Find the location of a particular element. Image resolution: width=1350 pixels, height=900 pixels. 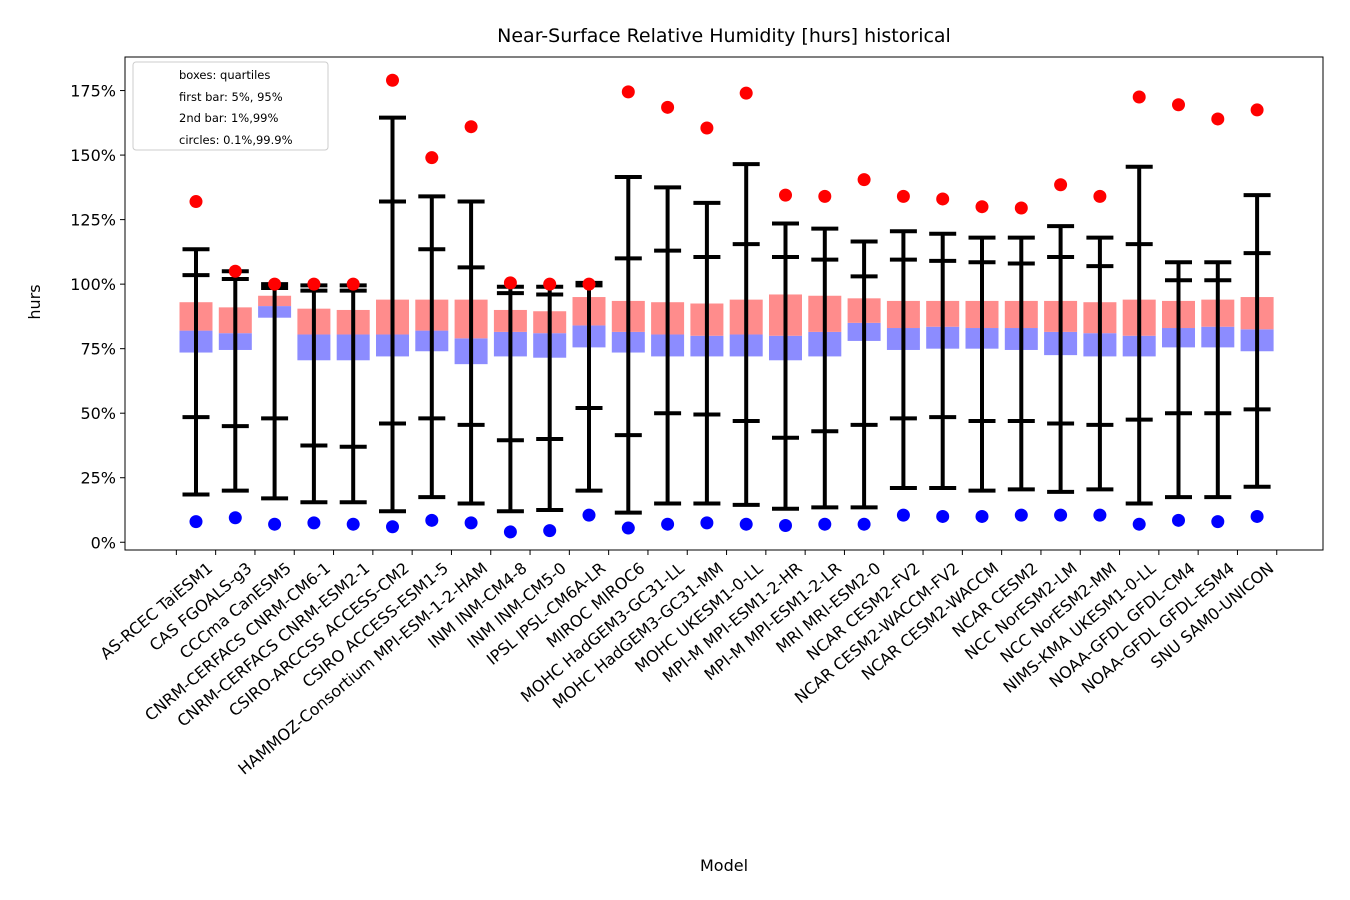

legend-frame is located at coordinates (230, 106).